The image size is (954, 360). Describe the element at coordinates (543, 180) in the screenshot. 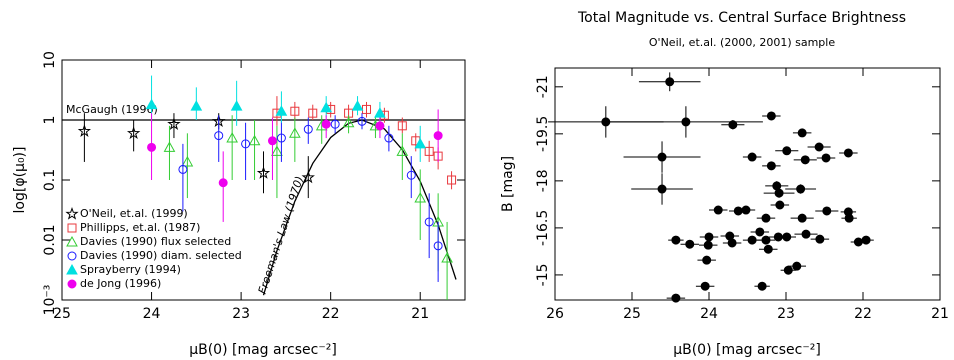

I see `y-tick-label: -18` at that location.